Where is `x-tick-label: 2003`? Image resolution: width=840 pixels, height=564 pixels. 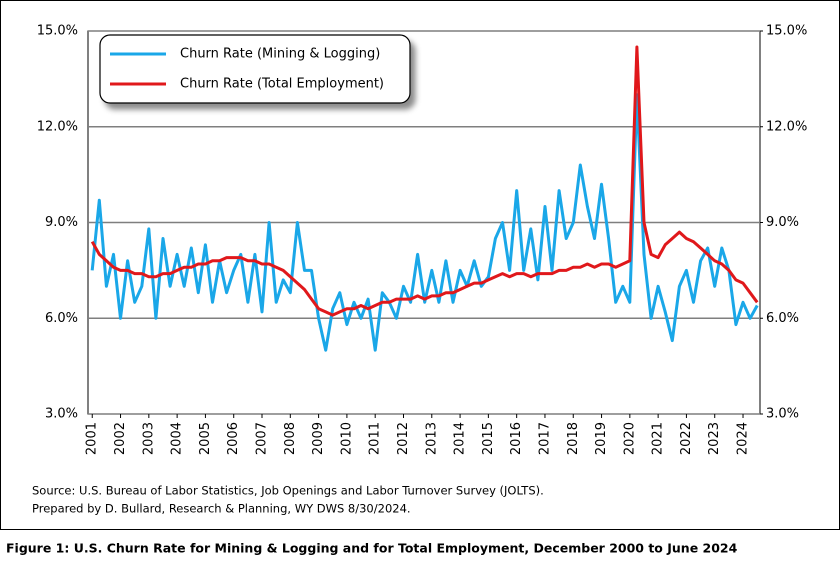 x-tick-label: 2003 is located at coordinates (148, 438).